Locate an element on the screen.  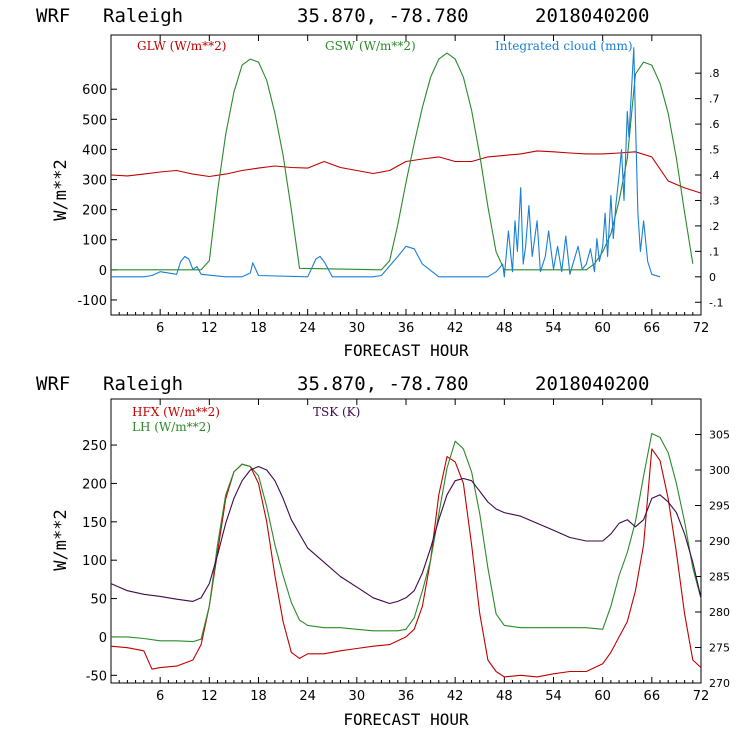
legend-gsw: GSW (W/m**2) is located at coordinates (370, 46).